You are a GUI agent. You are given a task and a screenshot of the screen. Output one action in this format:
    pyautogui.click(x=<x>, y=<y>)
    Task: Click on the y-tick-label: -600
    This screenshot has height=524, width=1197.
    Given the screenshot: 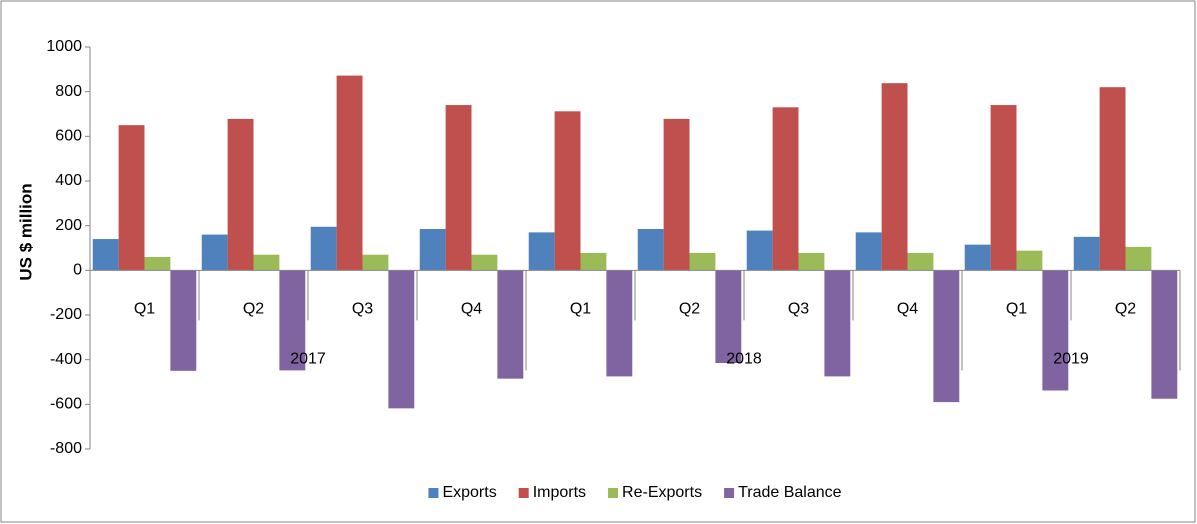 What is the action you would take?
    pyautogui.click(x=66, y=404)
    